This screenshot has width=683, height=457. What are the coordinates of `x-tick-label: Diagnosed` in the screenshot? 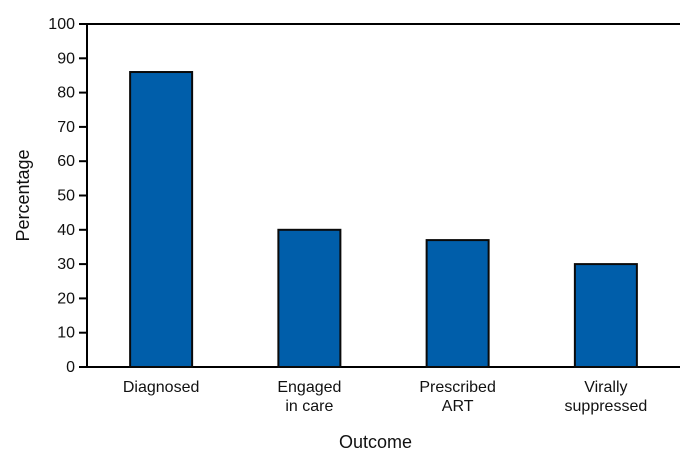 It's located at (161, 387).